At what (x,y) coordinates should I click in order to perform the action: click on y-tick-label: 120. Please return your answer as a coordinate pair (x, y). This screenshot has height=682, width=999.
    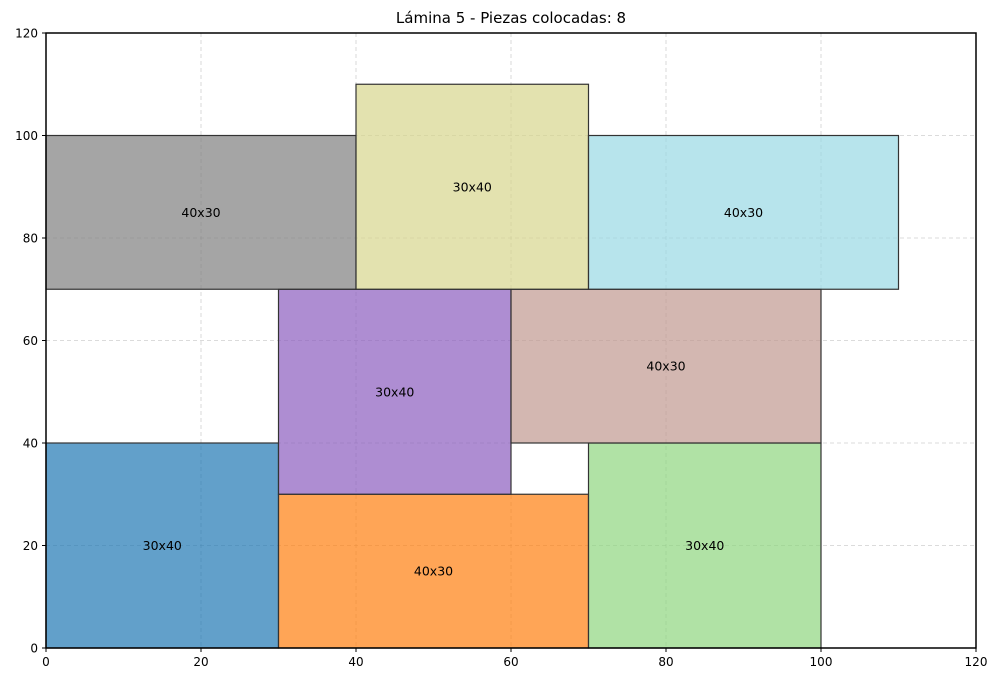
    Looking at the image, I should click on (26, 34).